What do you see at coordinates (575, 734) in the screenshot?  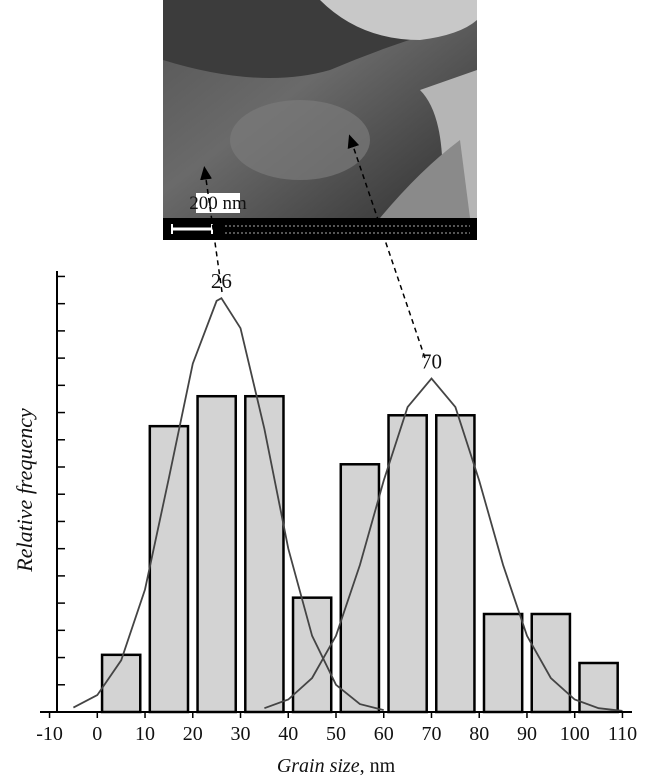 I see `x-tick-label: 100` at bounding box center [575, 734].